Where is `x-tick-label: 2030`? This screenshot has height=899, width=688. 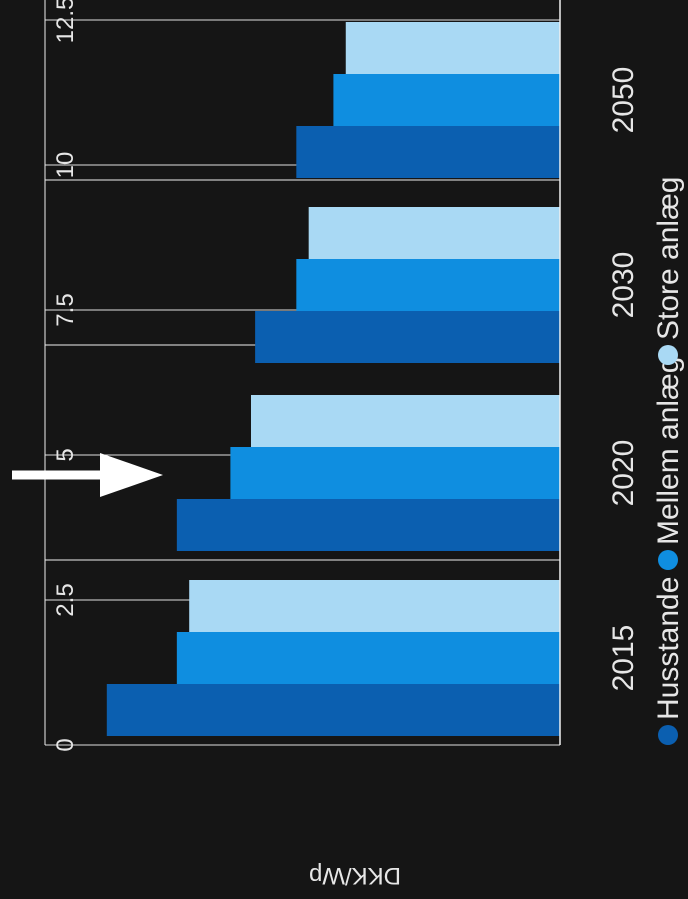 x-tick-label: 2030 is located at coordinates (623, 285).